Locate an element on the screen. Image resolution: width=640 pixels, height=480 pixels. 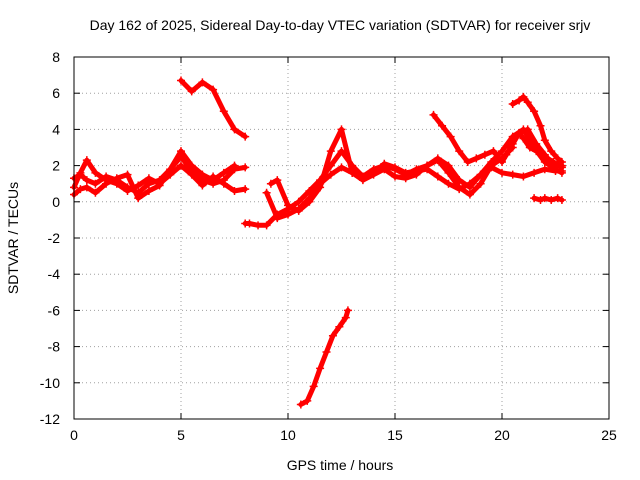
series-track-j is located at coordinates (534, 150).